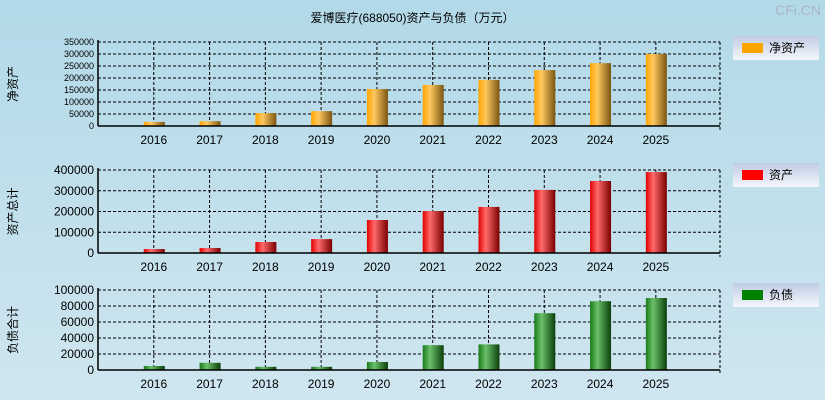 The image size is (825, 400). Describe the element at coordinates (13, 211) in the screenshot. I see `y-axis-label: 资产总计` at that location.